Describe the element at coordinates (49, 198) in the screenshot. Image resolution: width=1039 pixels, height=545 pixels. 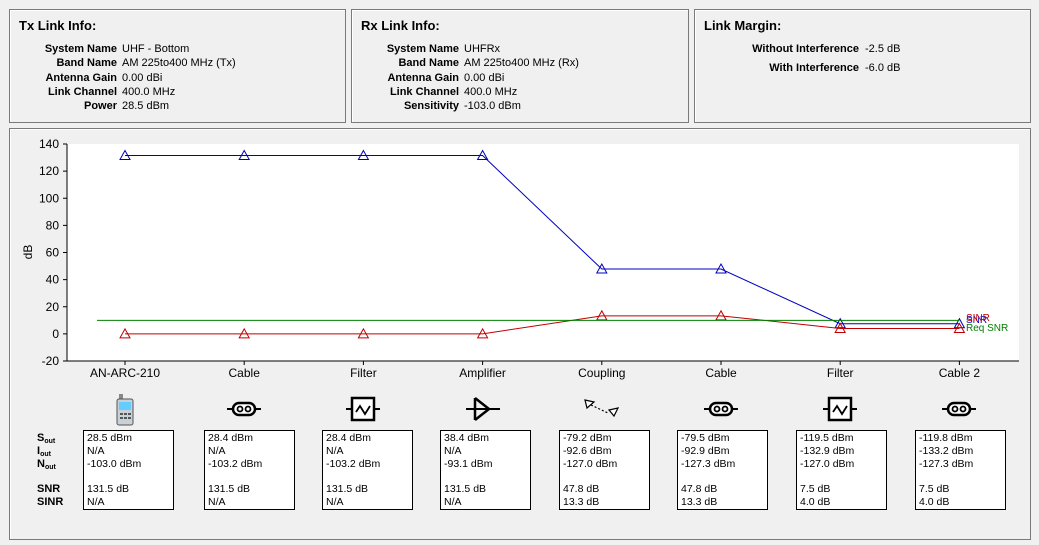
I see `y-tick-label: 100` at that location.